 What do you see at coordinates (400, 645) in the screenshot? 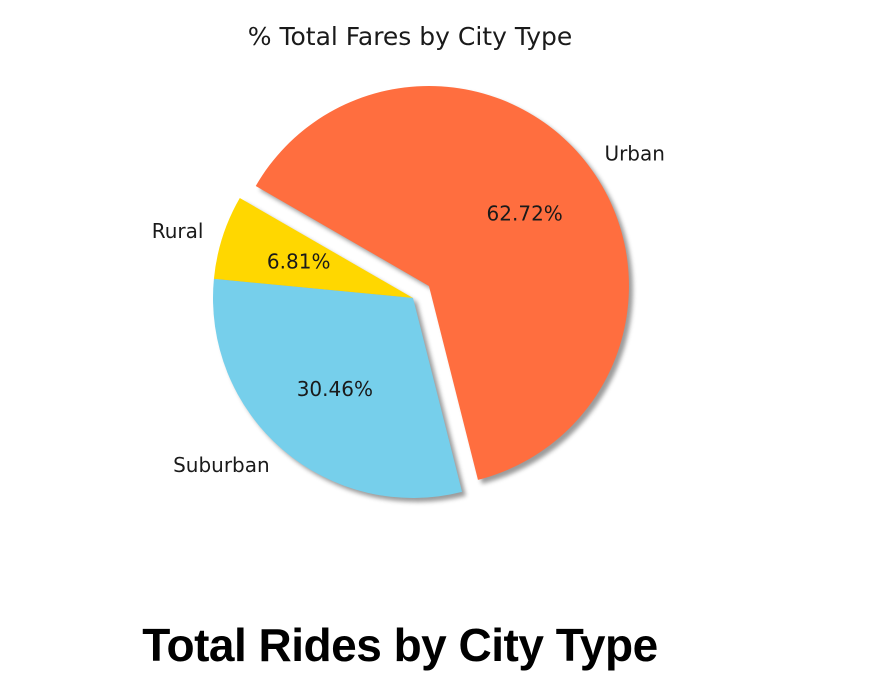
I see `section-heading: Total Rides by City Type` at bounding box center [400, 645].